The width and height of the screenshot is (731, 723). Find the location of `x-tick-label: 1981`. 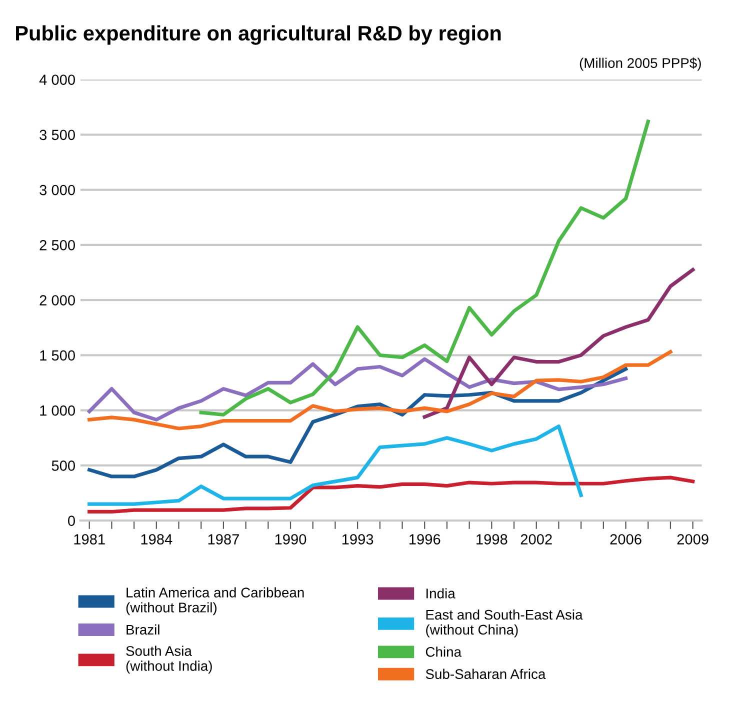

x-tick-label: 1981 is located at coordinates (89, 539).